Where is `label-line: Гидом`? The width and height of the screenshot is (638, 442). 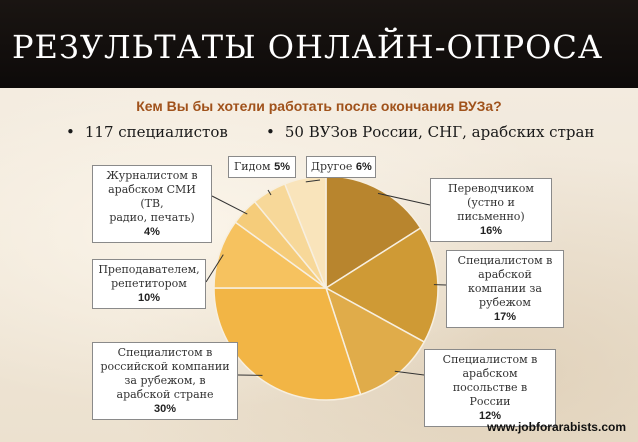 label-line: Гидом is located at coordinates (252, 166).